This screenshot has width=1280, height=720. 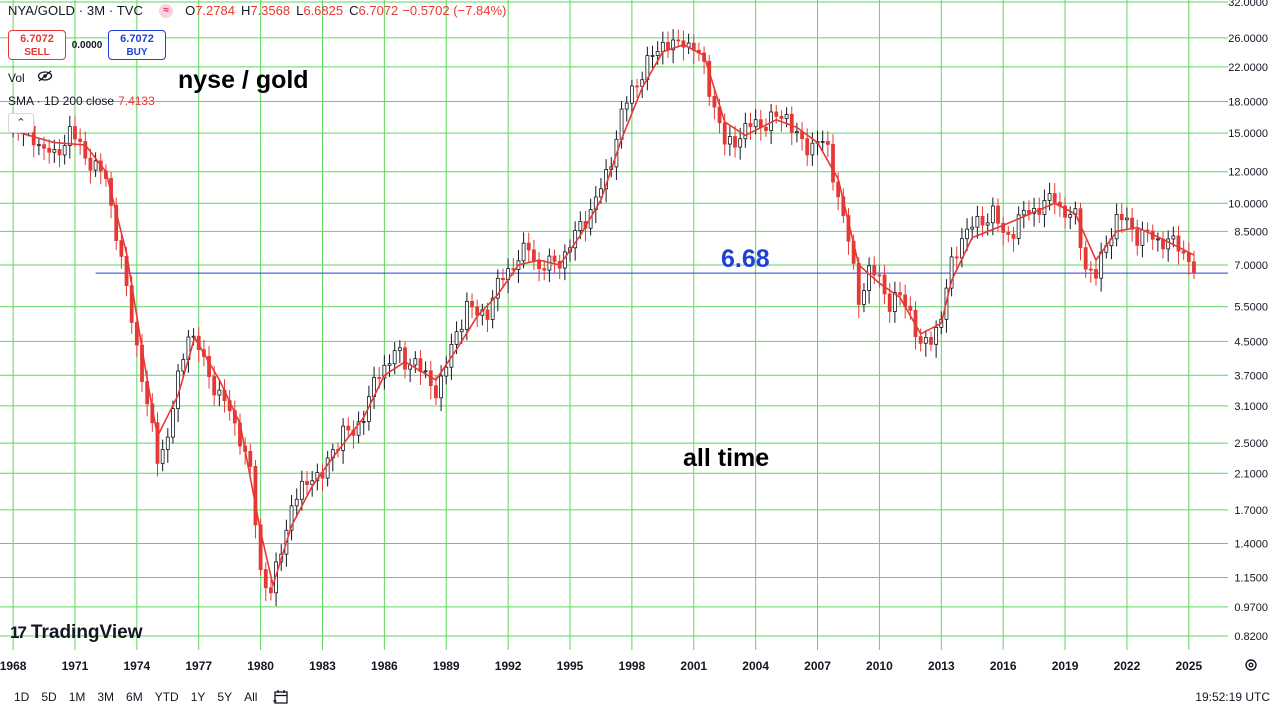 What do you see at coordinates (1251, 608) in the screenshot?
I see `y-tick-label: 0.9700` at bounding box center [1251, 608].